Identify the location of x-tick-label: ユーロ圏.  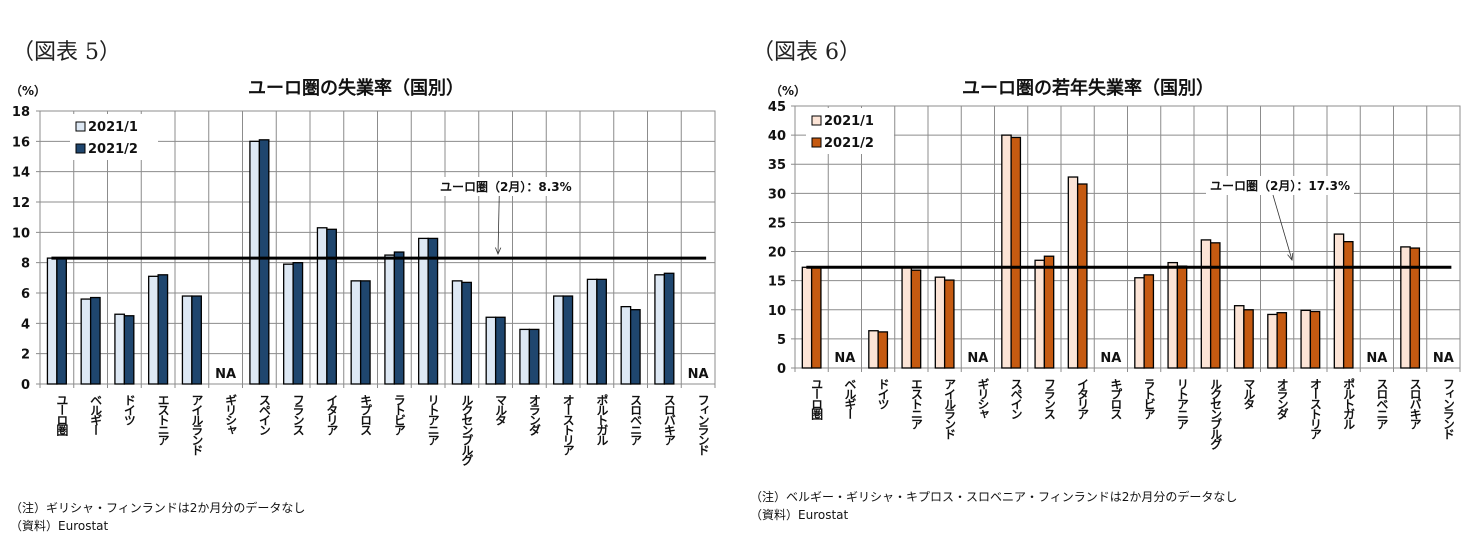
(817, 399).